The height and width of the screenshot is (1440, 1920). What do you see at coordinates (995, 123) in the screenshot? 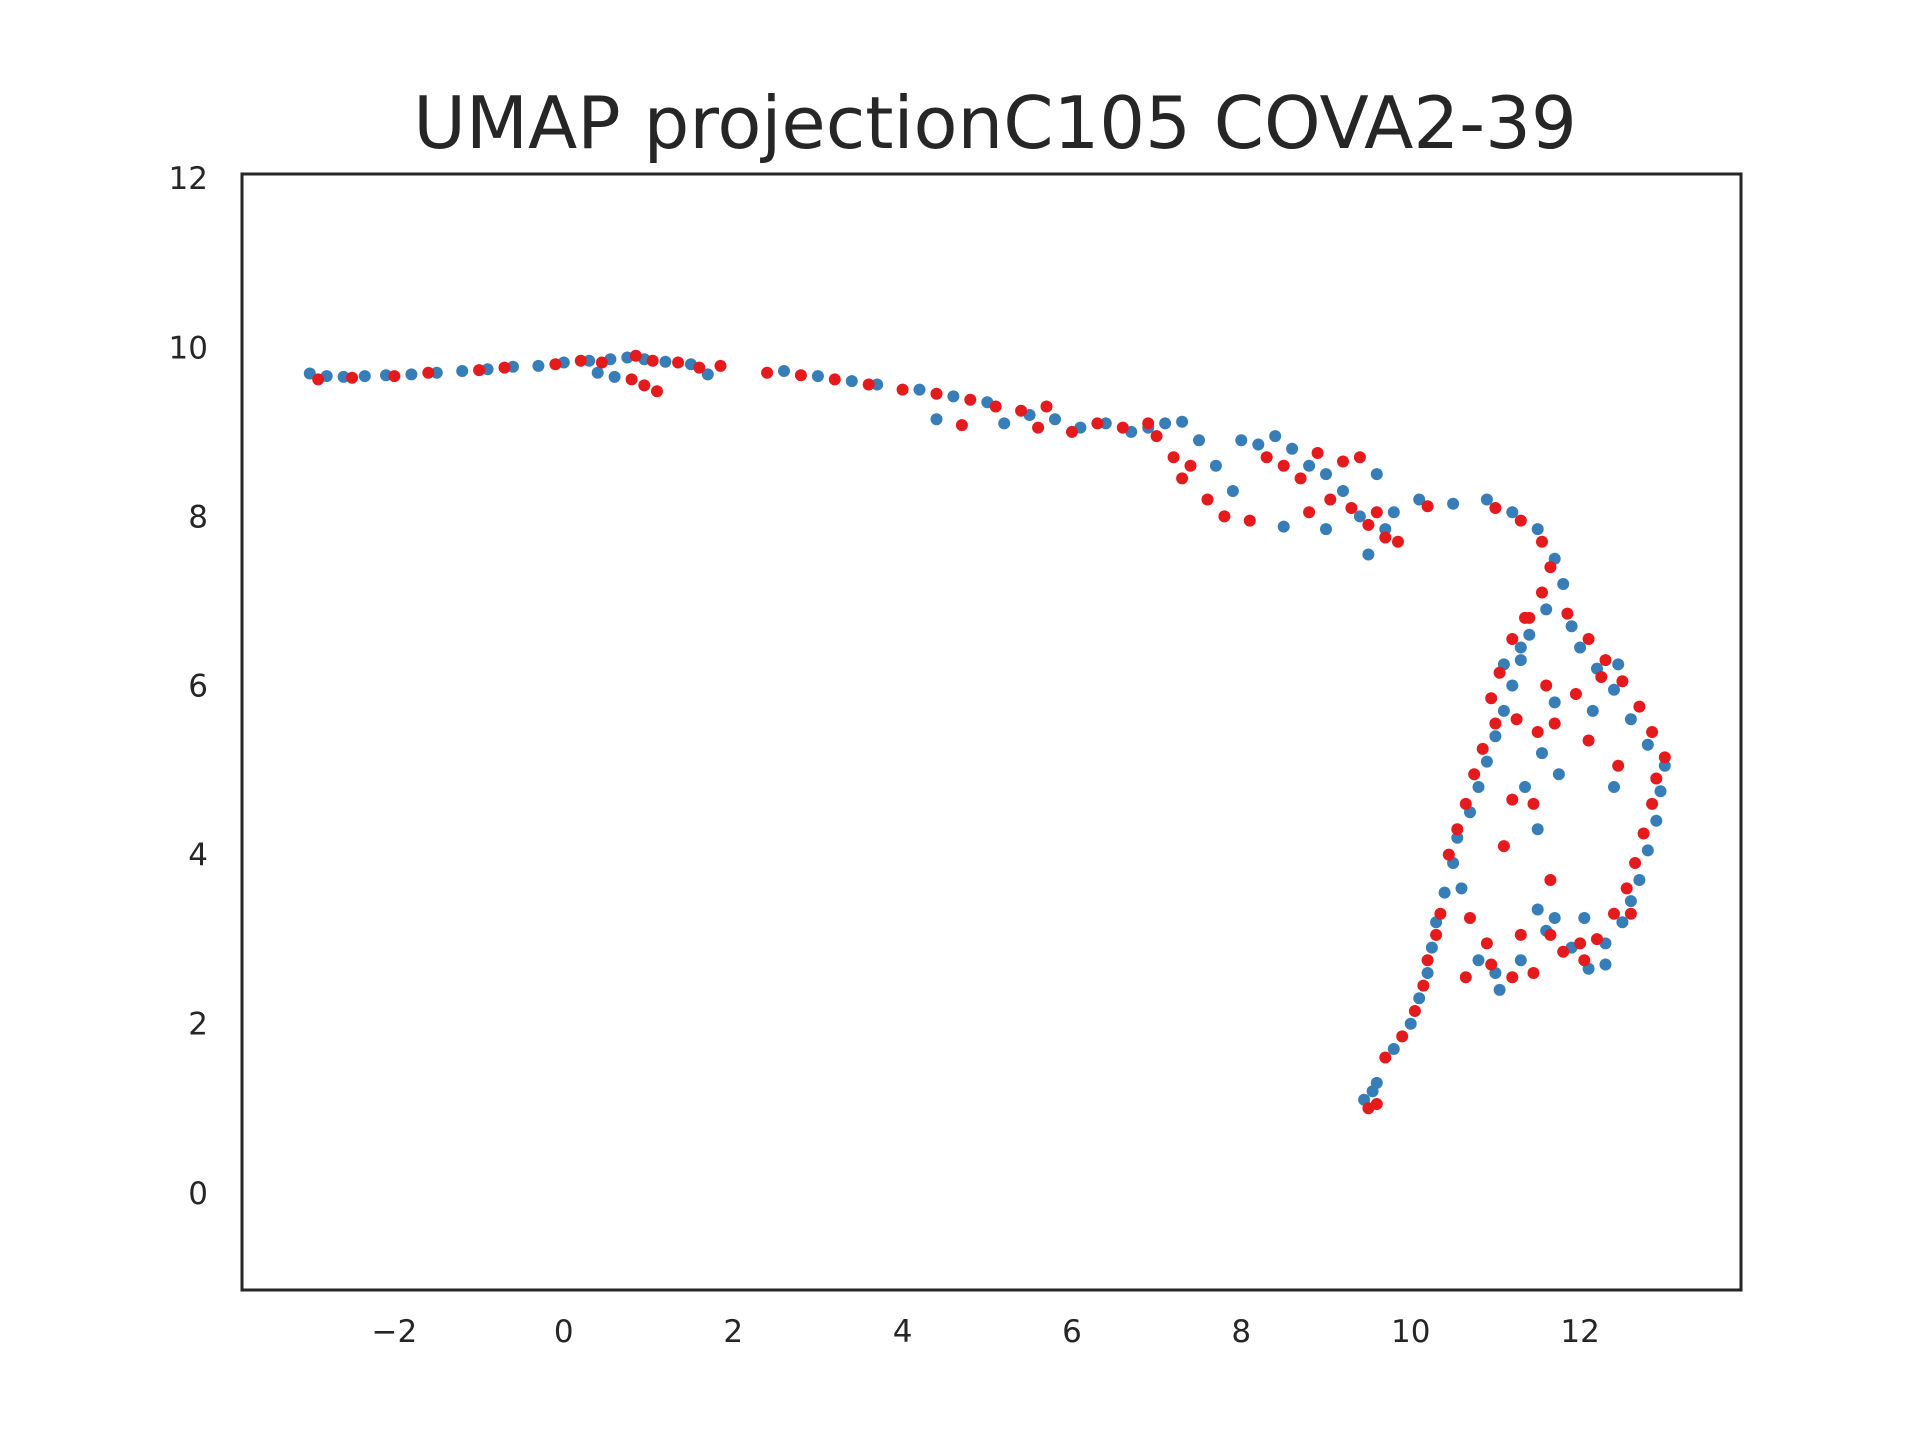
I see `chart-title: UMAP projectionC105 COVA2-39` at bounding box center [995, 123].